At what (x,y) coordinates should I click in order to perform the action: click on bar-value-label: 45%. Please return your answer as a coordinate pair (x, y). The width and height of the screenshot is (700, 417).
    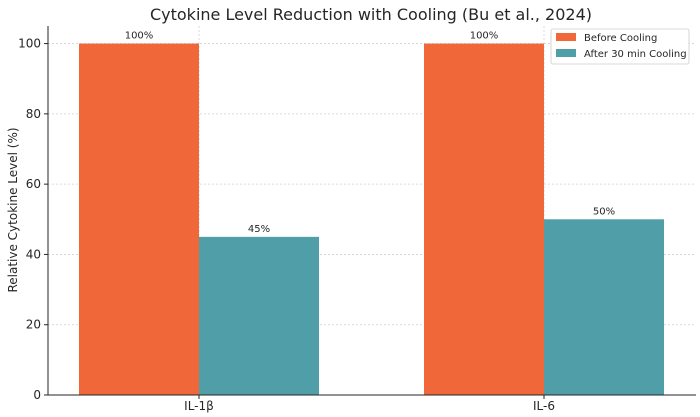
    Looking at the image, I should click on (259, 229).